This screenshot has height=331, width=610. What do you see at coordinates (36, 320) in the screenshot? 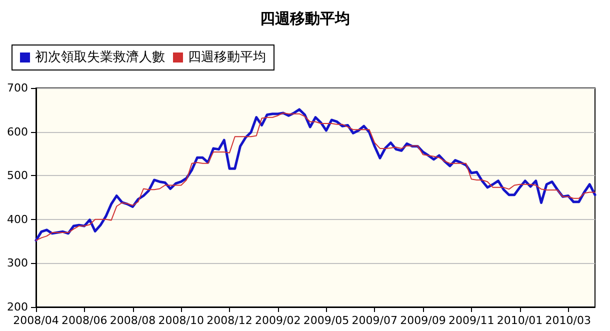
I see `x-tick-label: 2008/04` at bounding box center [36, 320].